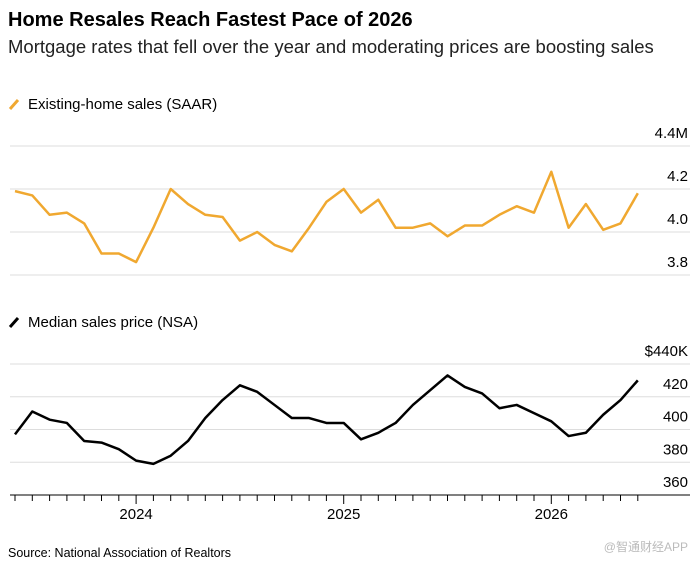  Describe the element at coordinates (122, 104) in the screenshot. I see `legend-label: Existing-home sales (SAAR)` at that location.